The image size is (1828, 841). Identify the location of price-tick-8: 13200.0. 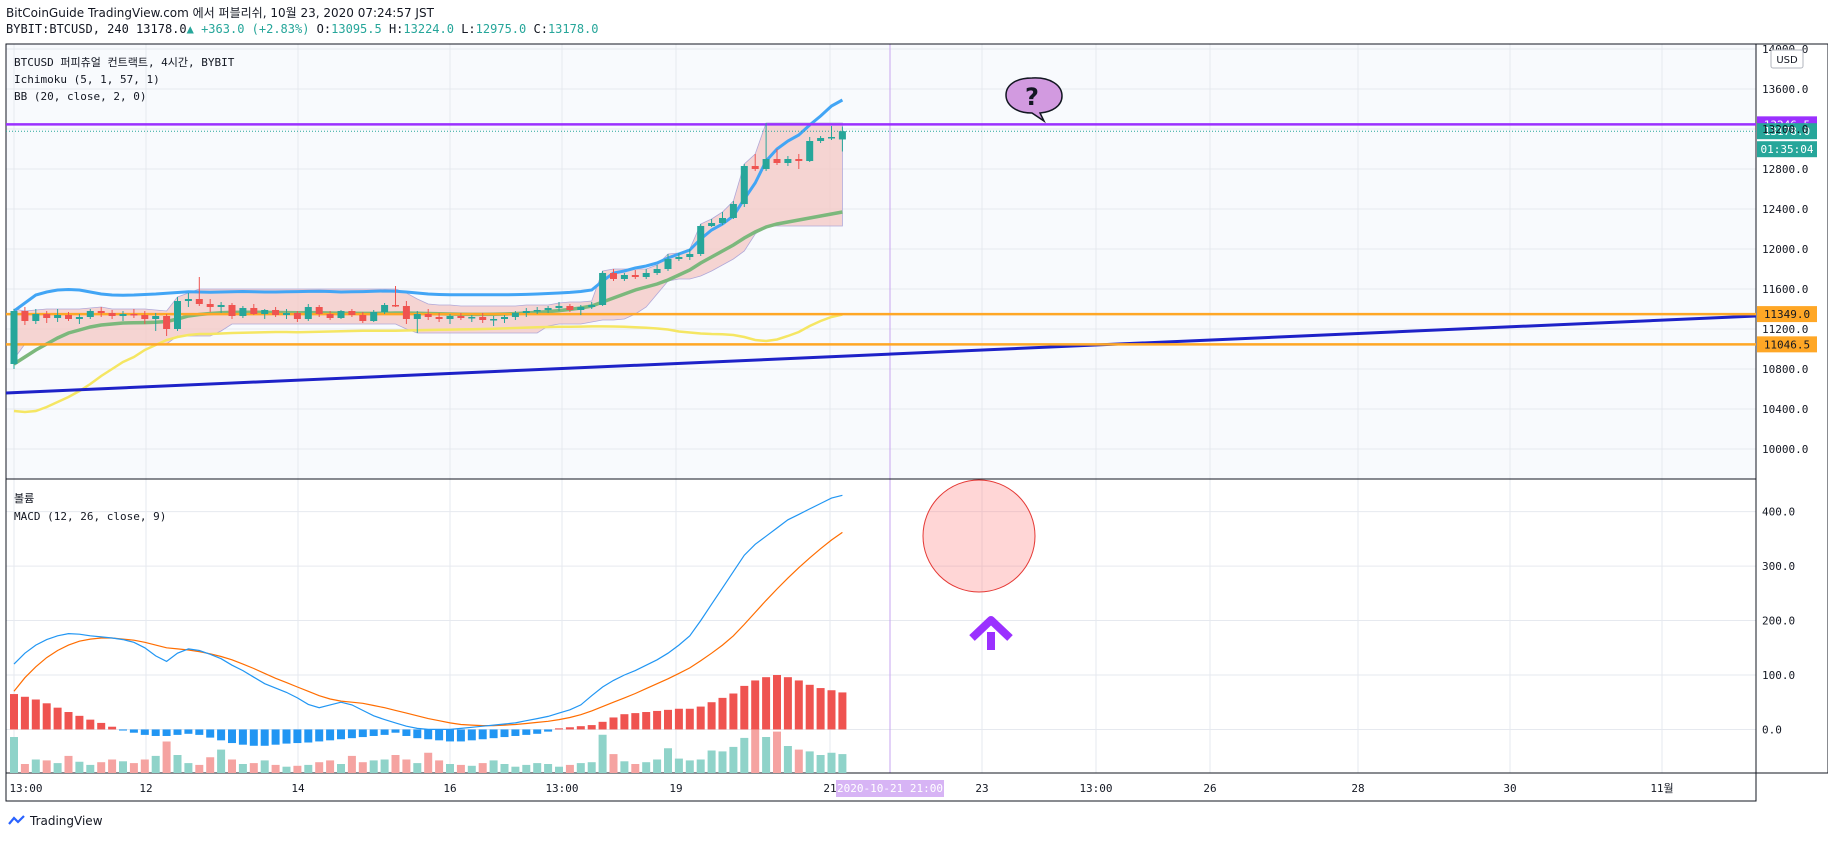
(1785, 129).